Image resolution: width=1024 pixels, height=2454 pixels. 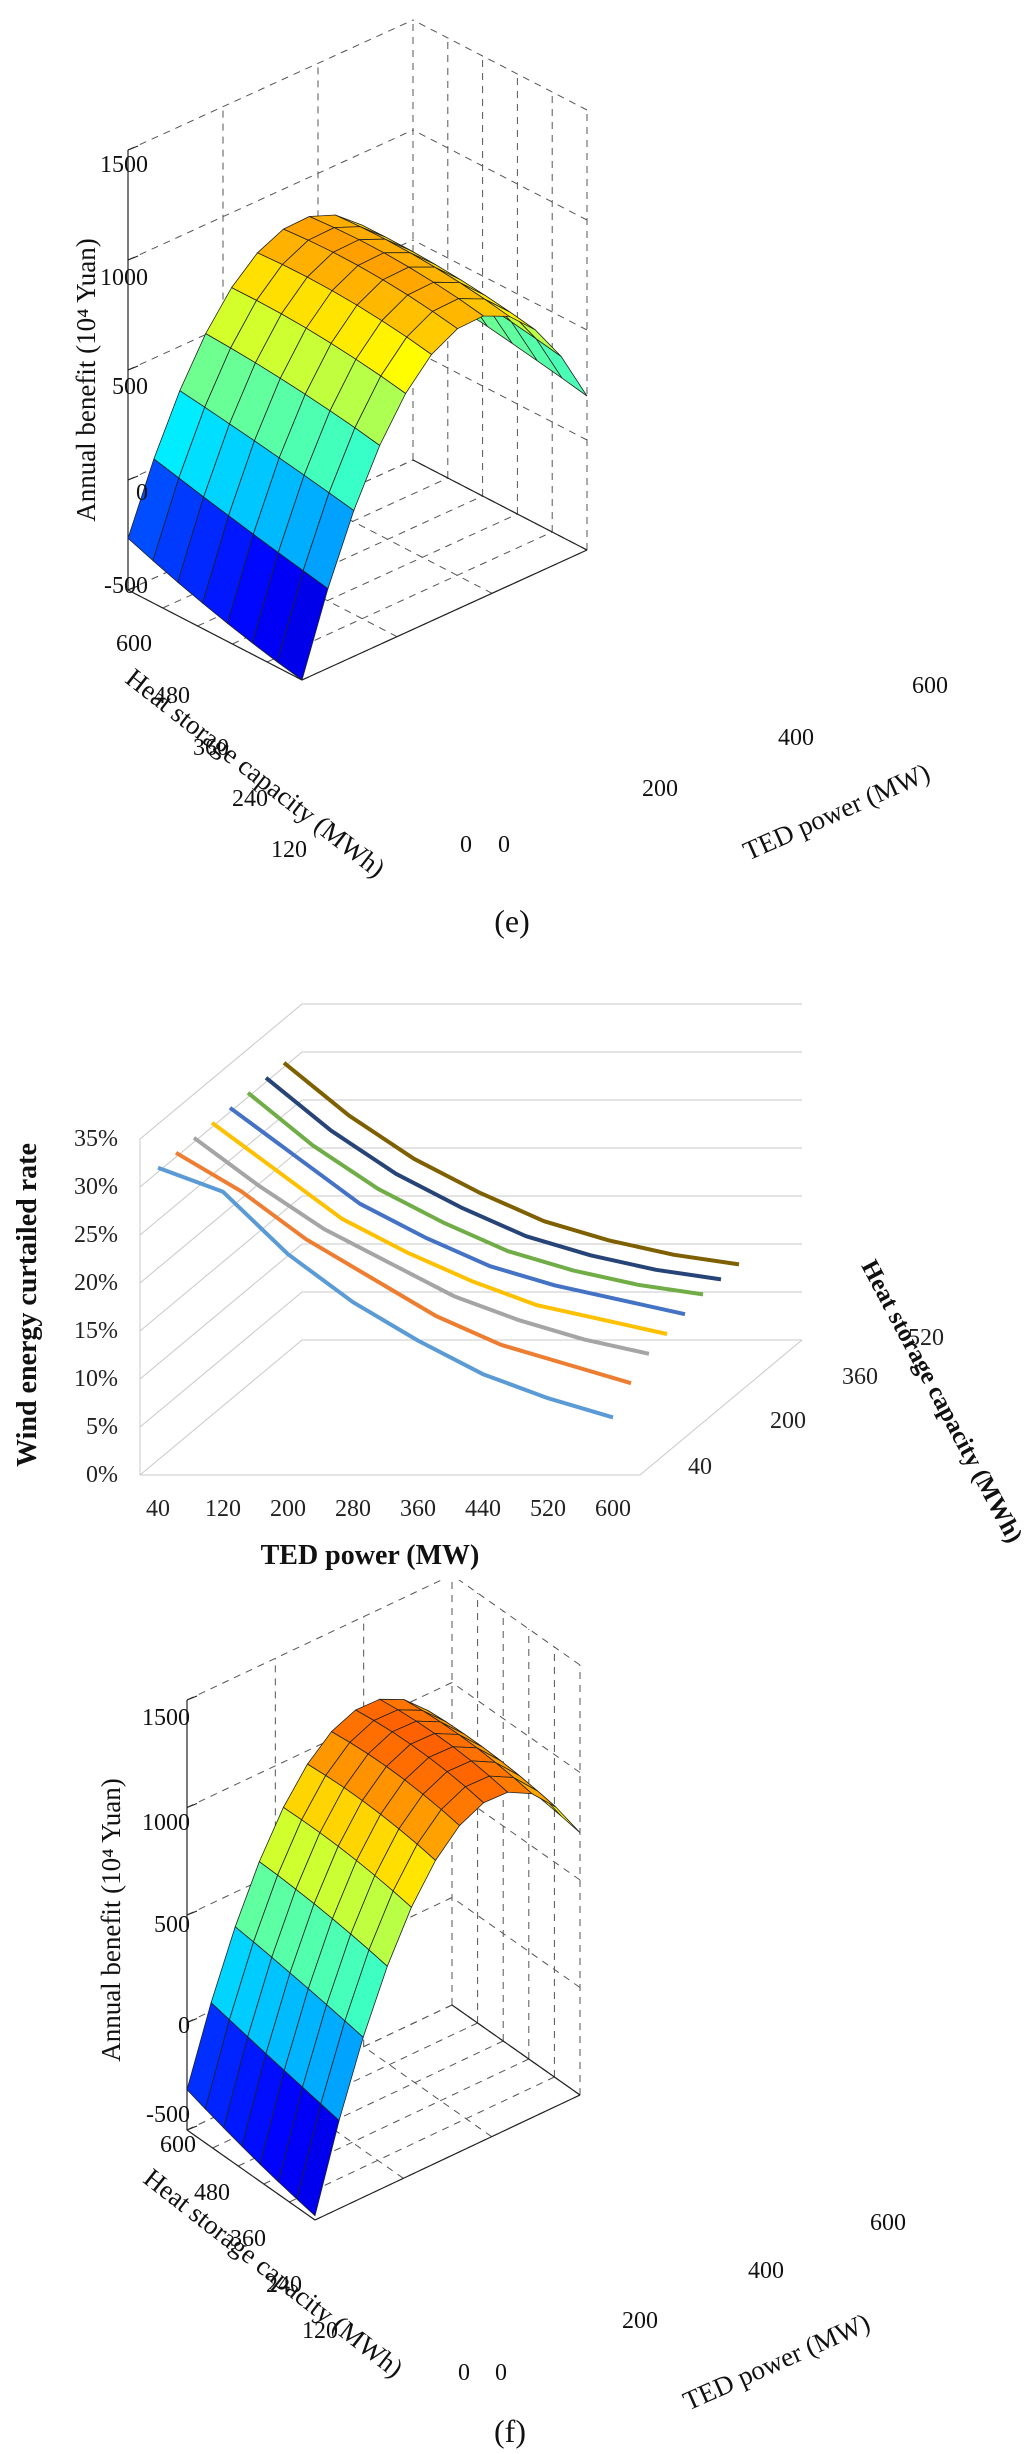 I want to click on e-z-tick: 1000, so click(x=124, y=278).